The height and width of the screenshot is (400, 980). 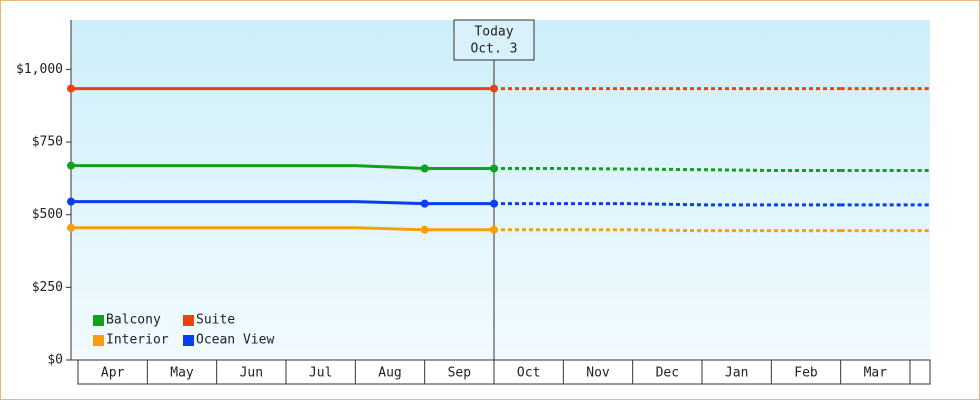 What do you see at coordinates (389, 373) in the screenshot?
I see `x-tick-label: Aug` at bounding box center [389, 373].